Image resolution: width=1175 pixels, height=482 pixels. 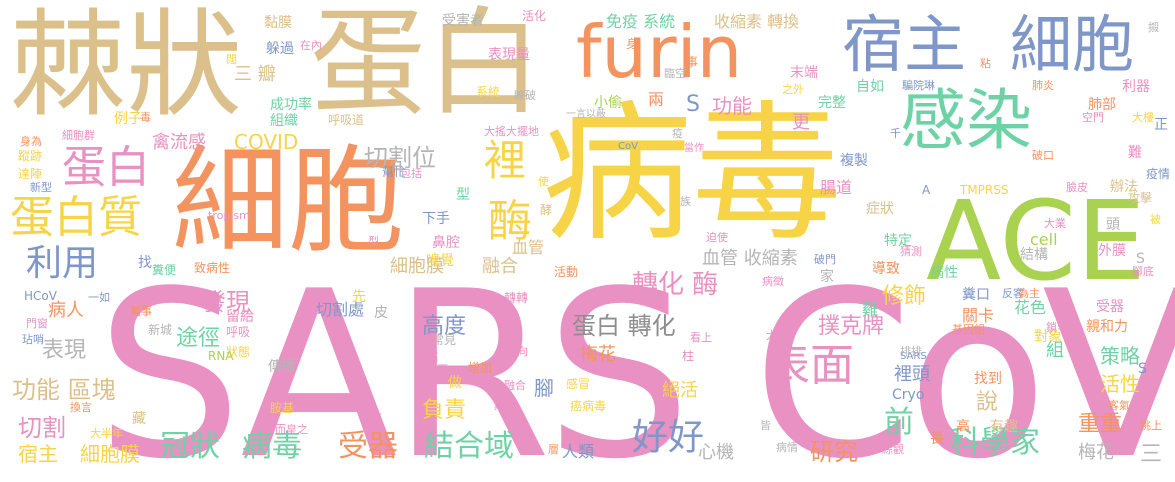 What do you see at coordinates (918, 85) in the screenshot?
I see `word: 騙院琳` at bounding box center [918, 85].